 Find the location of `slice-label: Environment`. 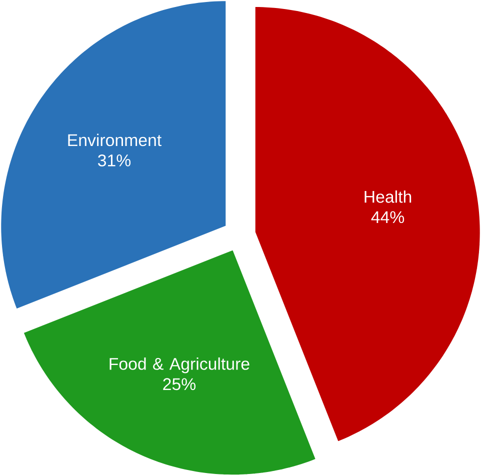

slice-label: Environment is located at coordinates (115, 140).